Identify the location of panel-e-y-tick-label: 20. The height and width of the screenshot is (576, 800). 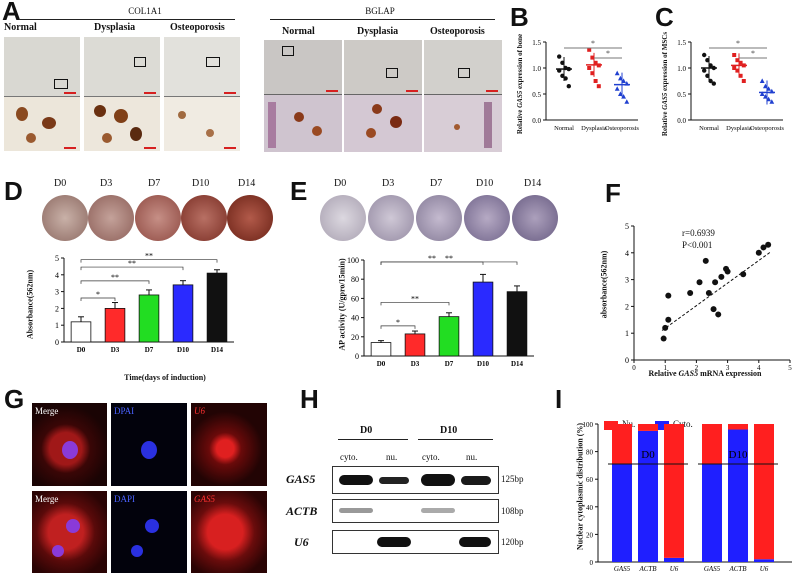
(355, 337).